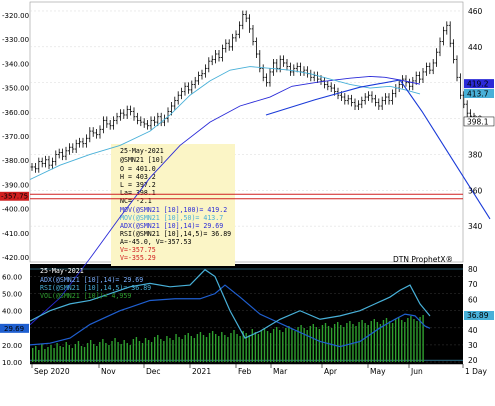 Image resolution: width=495 pixels, height=406 pixels. Describe the element at coordinates (138, 250) in the screenshot. I see `info-line-v1: V=-357.75` at that location.